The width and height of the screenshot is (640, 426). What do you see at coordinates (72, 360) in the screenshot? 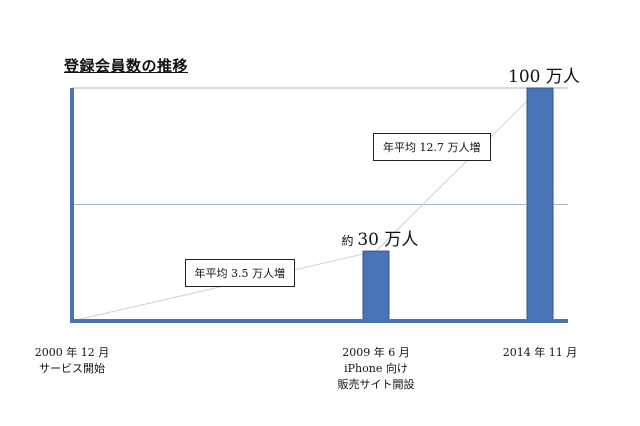
I see `x-tick-label-0: 2000 年 12 月 サービス開始` at bounding box center [72, 360].